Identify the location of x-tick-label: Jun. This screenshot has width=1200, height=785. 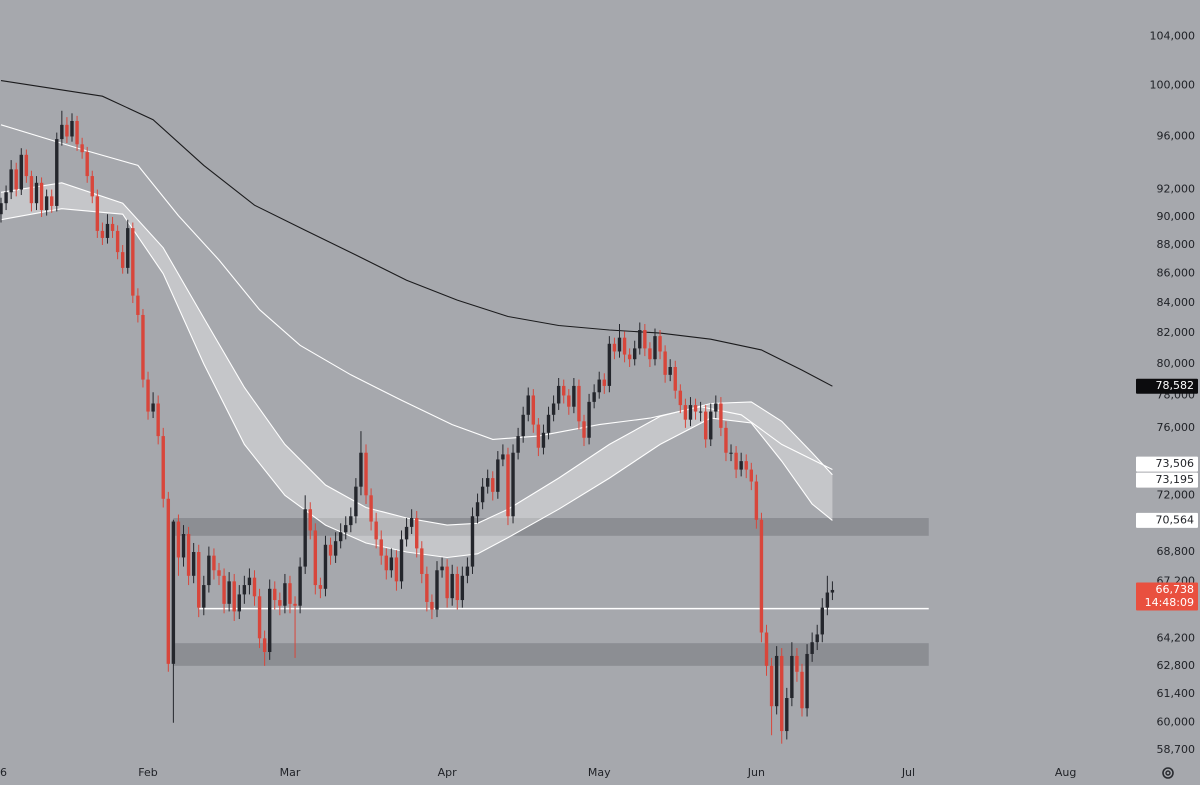
(756, 772).